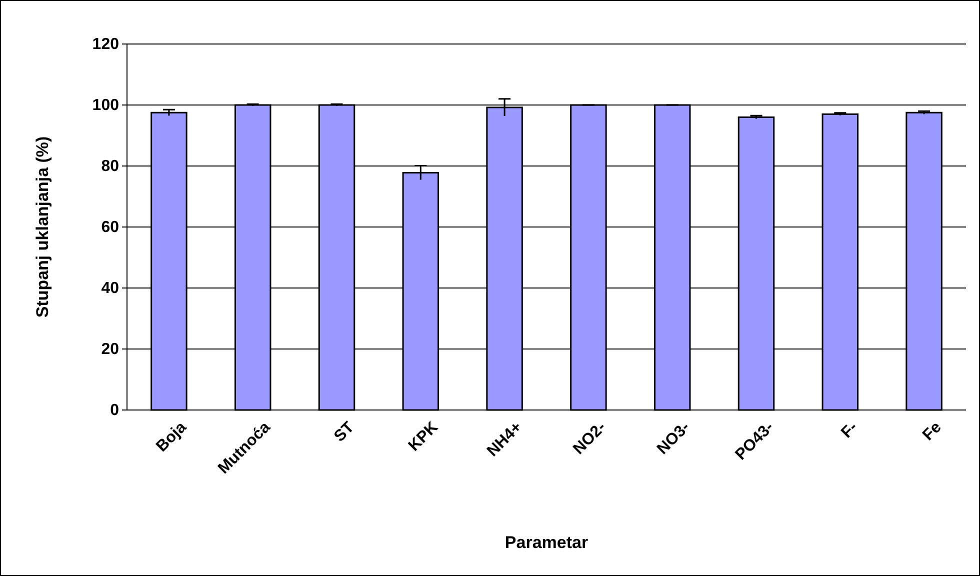 The image size is (980, 576). I want to click on x-tick-label: F-, so click(850, 430).